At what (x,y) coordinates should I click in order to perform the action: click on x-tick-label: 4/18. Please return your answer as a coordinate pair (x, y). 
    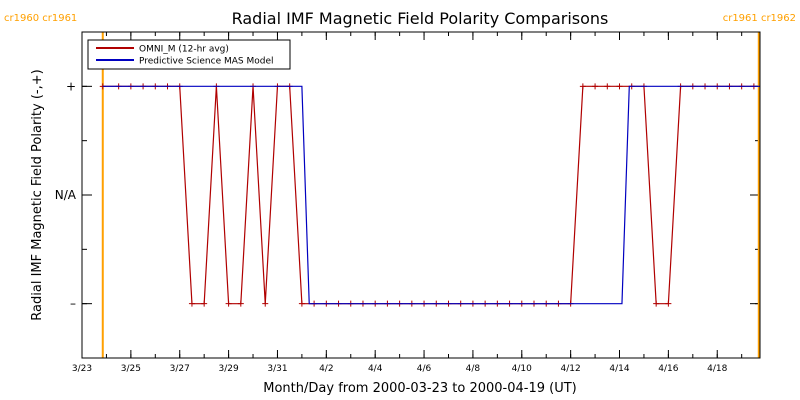
    Looking at the image, I should click on (717, 369).